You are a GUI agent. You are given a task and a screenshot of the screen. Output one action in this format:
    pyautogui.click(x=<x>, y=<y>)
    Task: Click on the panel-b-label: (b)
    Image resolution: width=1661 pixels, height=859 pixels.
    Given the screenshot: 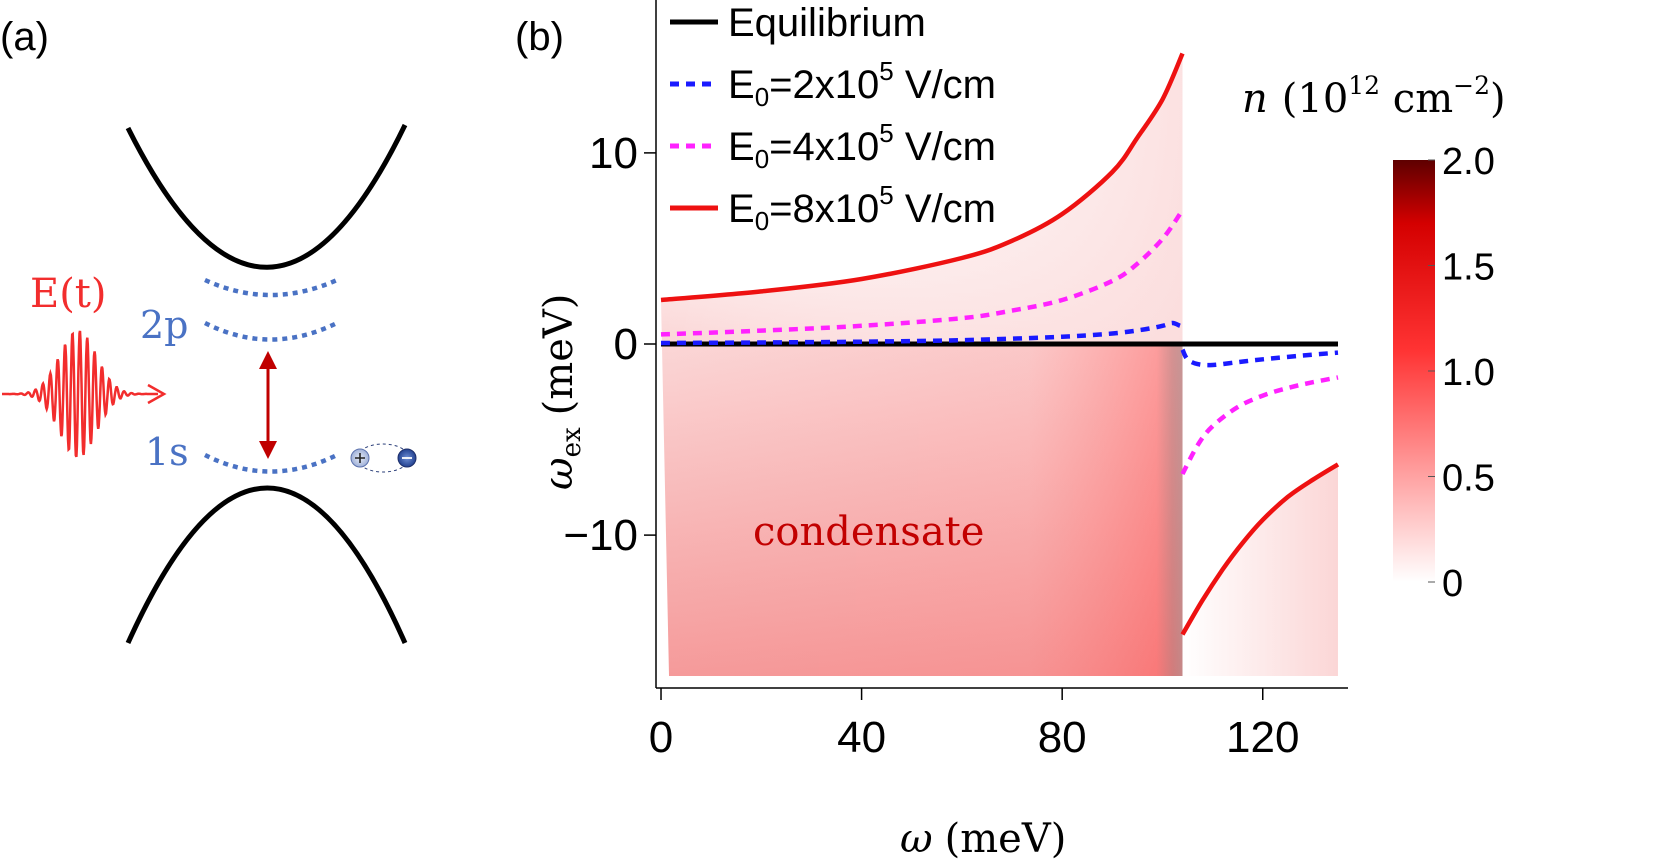 What is the action you would take?
    pyautogui.click(x=539, y=37)
    